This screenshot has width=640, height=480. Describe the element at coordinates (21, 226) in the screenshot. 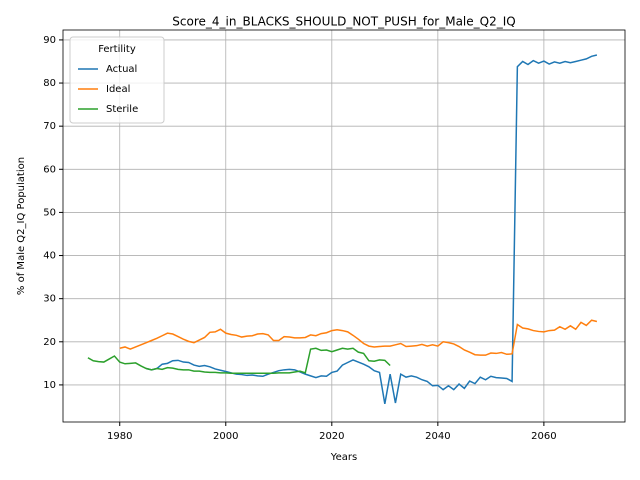

I see `y-axis-label: % of Male Q2_IQ Population` at that location.